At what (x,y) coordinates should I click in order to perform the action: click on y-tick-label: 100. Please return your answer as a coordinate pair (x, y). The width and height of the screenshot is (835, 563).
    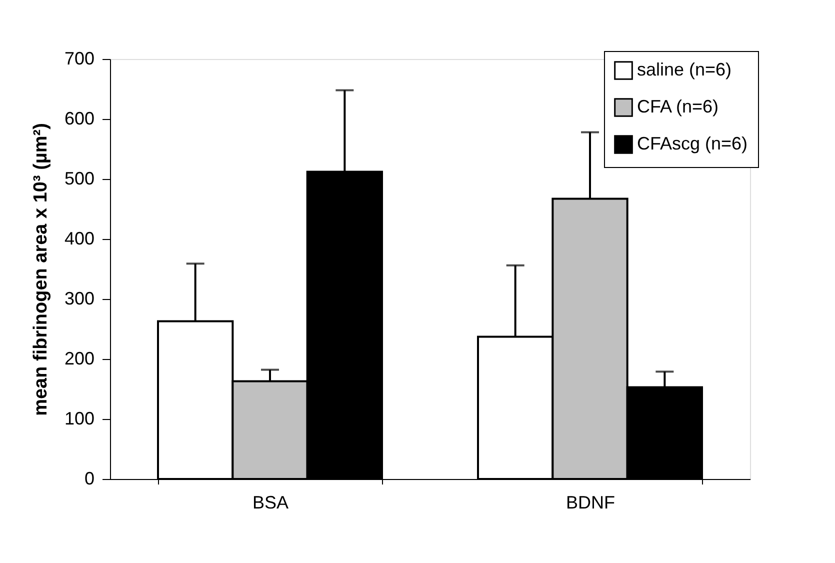
    Looking at the image, I should click on (79, 418).